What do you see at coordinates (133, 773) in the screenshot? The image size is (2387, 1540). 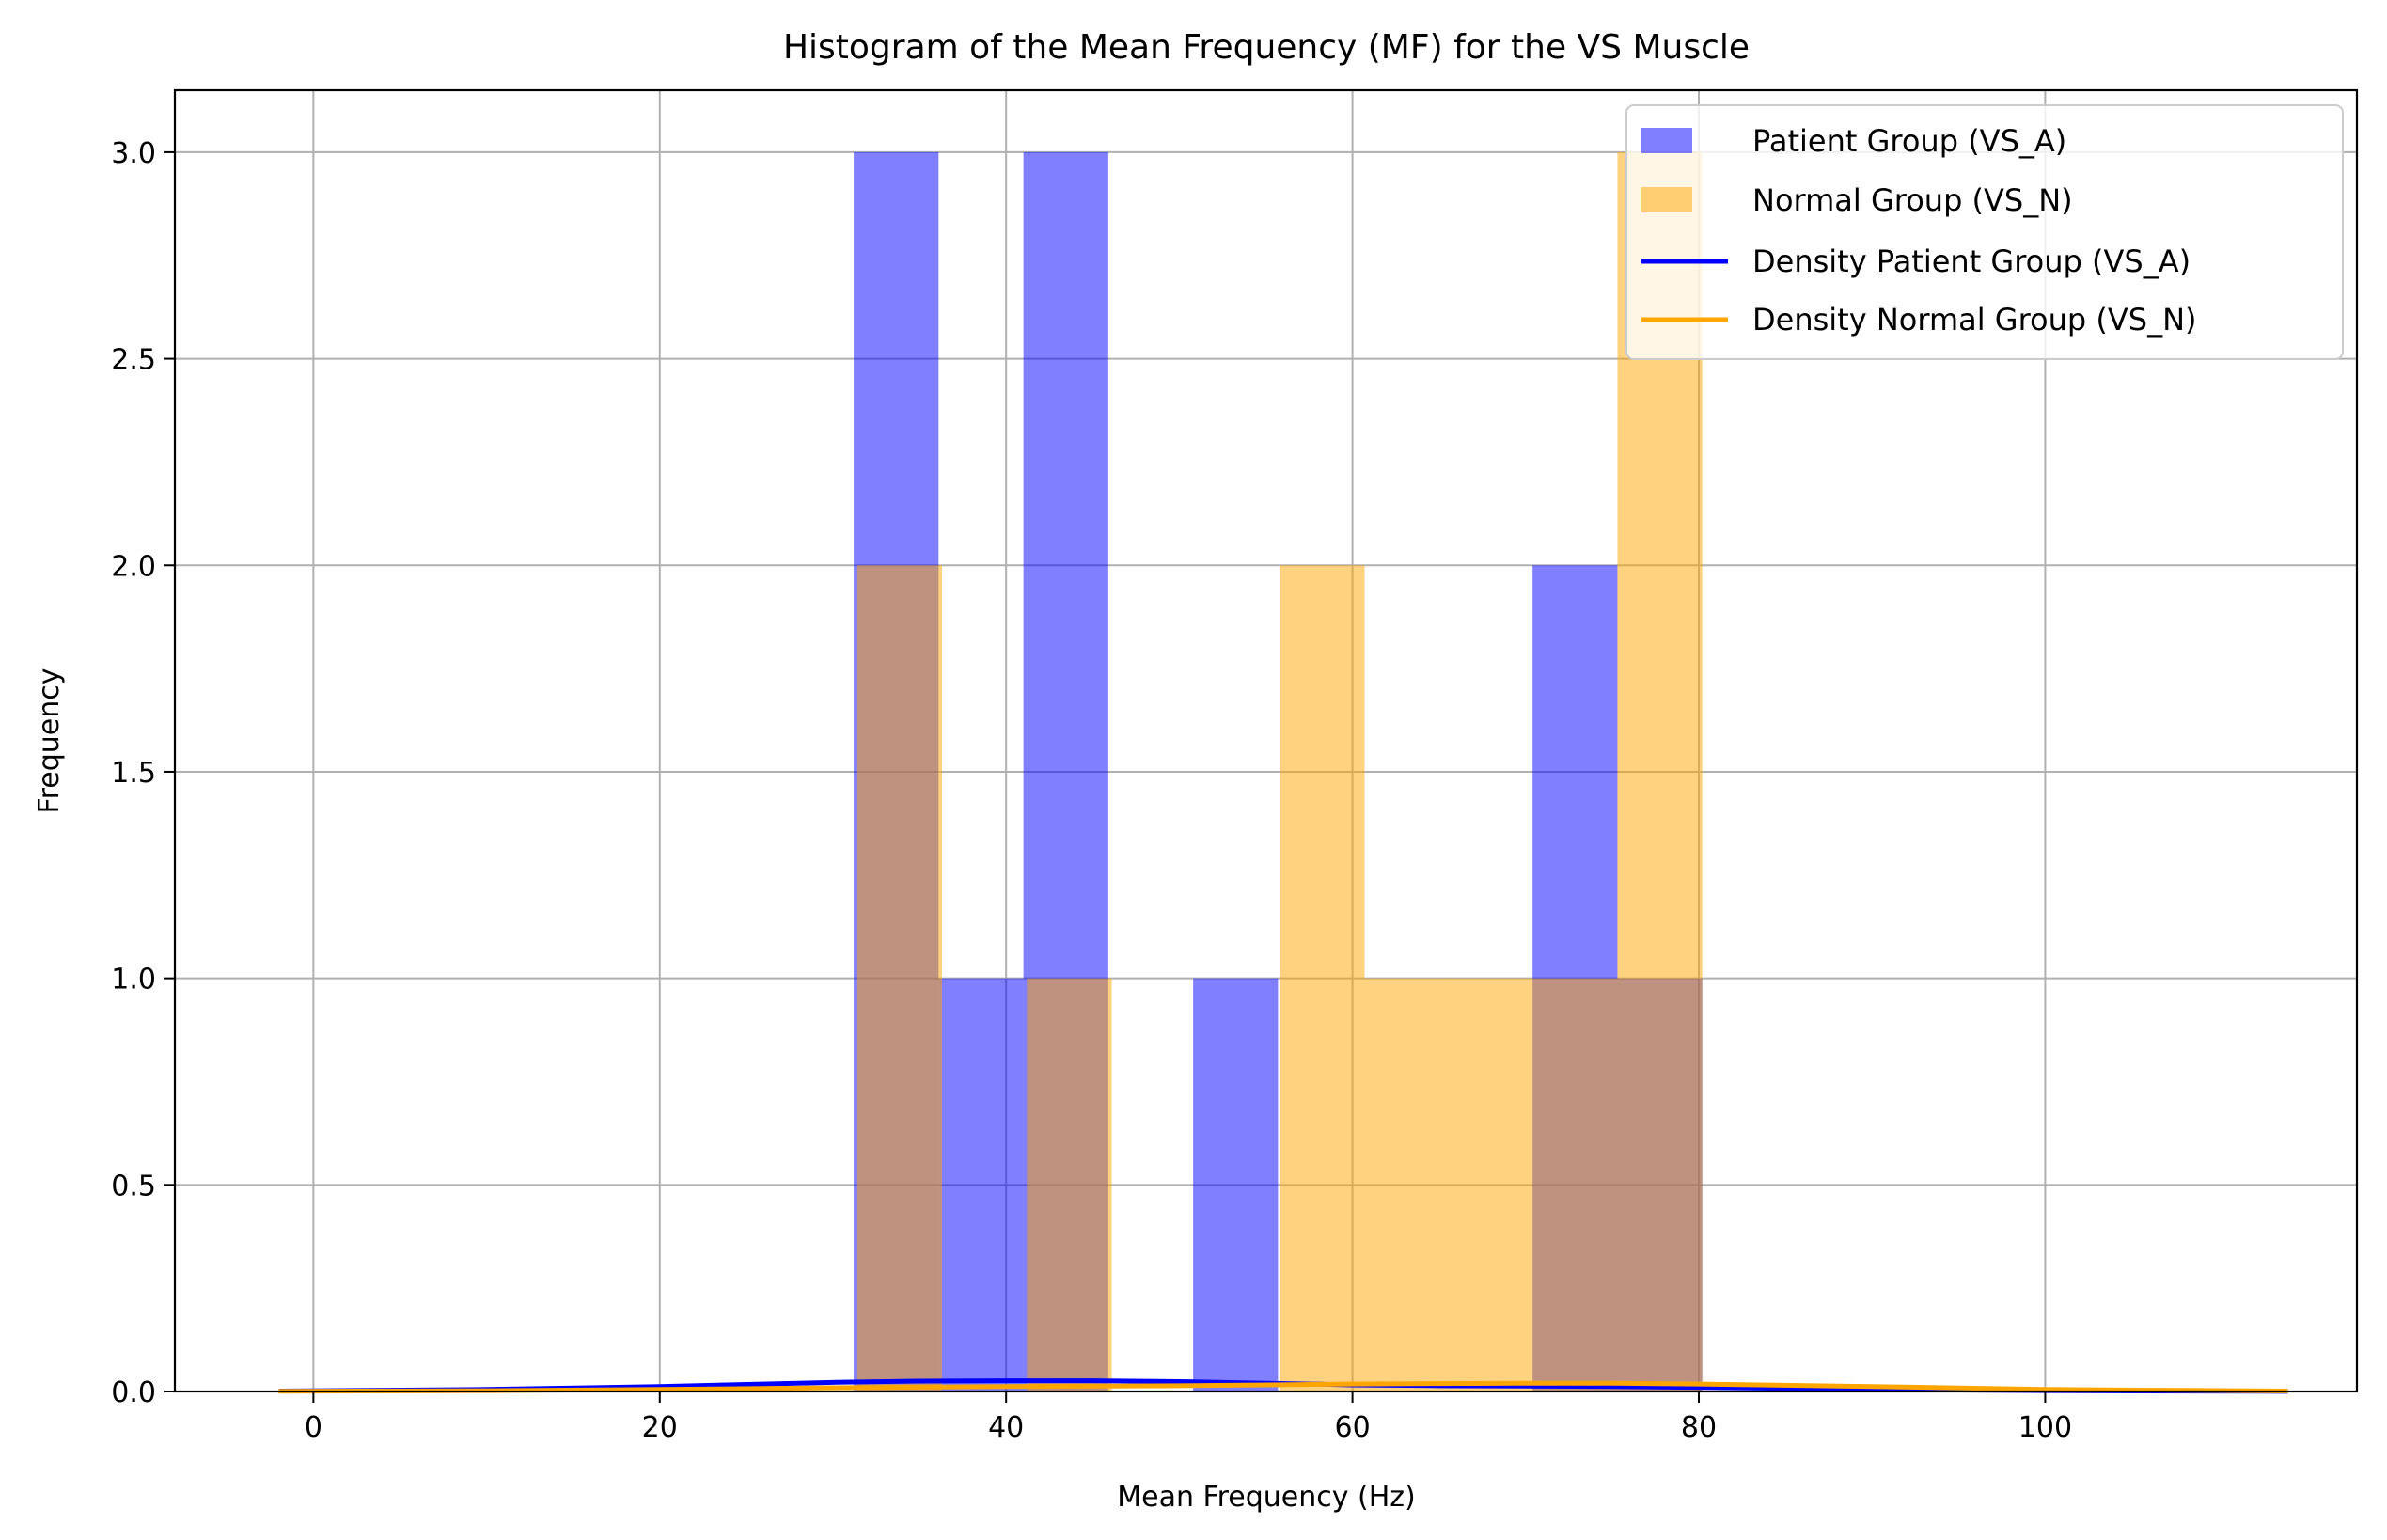 I see `y-tick-label: 1.5` at bounding box center [133, 773].